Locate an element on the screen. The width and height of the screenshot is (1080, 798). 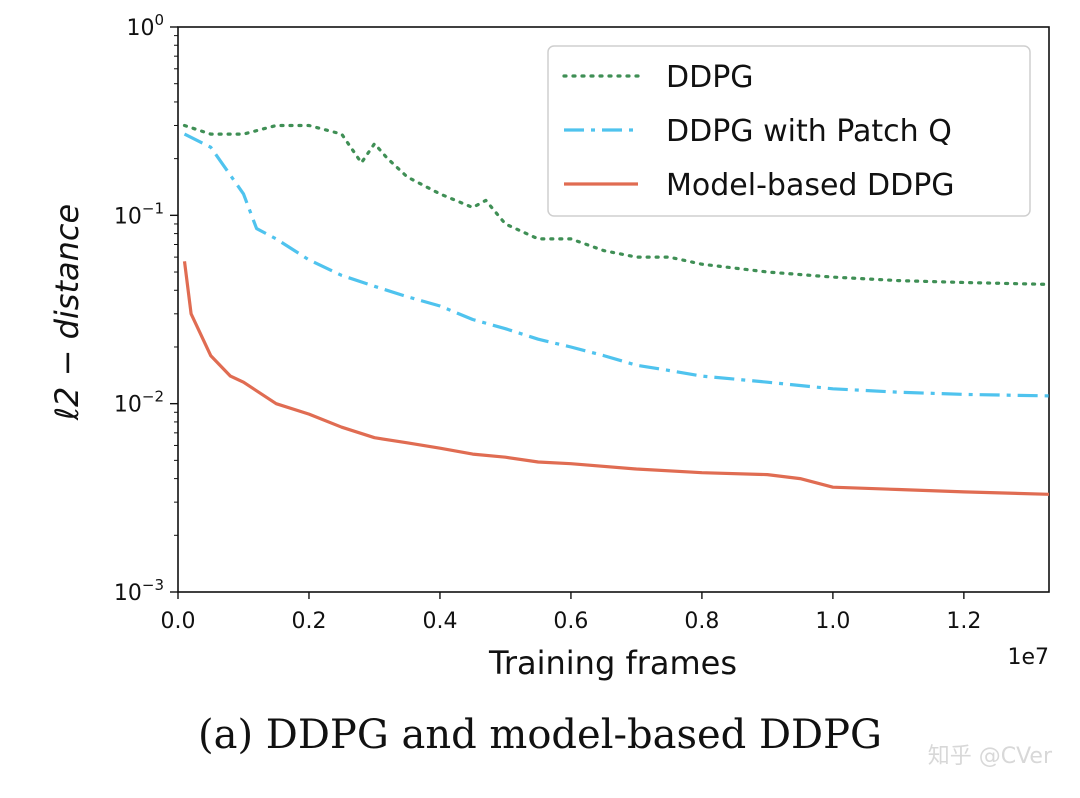
x-axis-offset-label: 1e7 is located at coordinates (1028, 657).